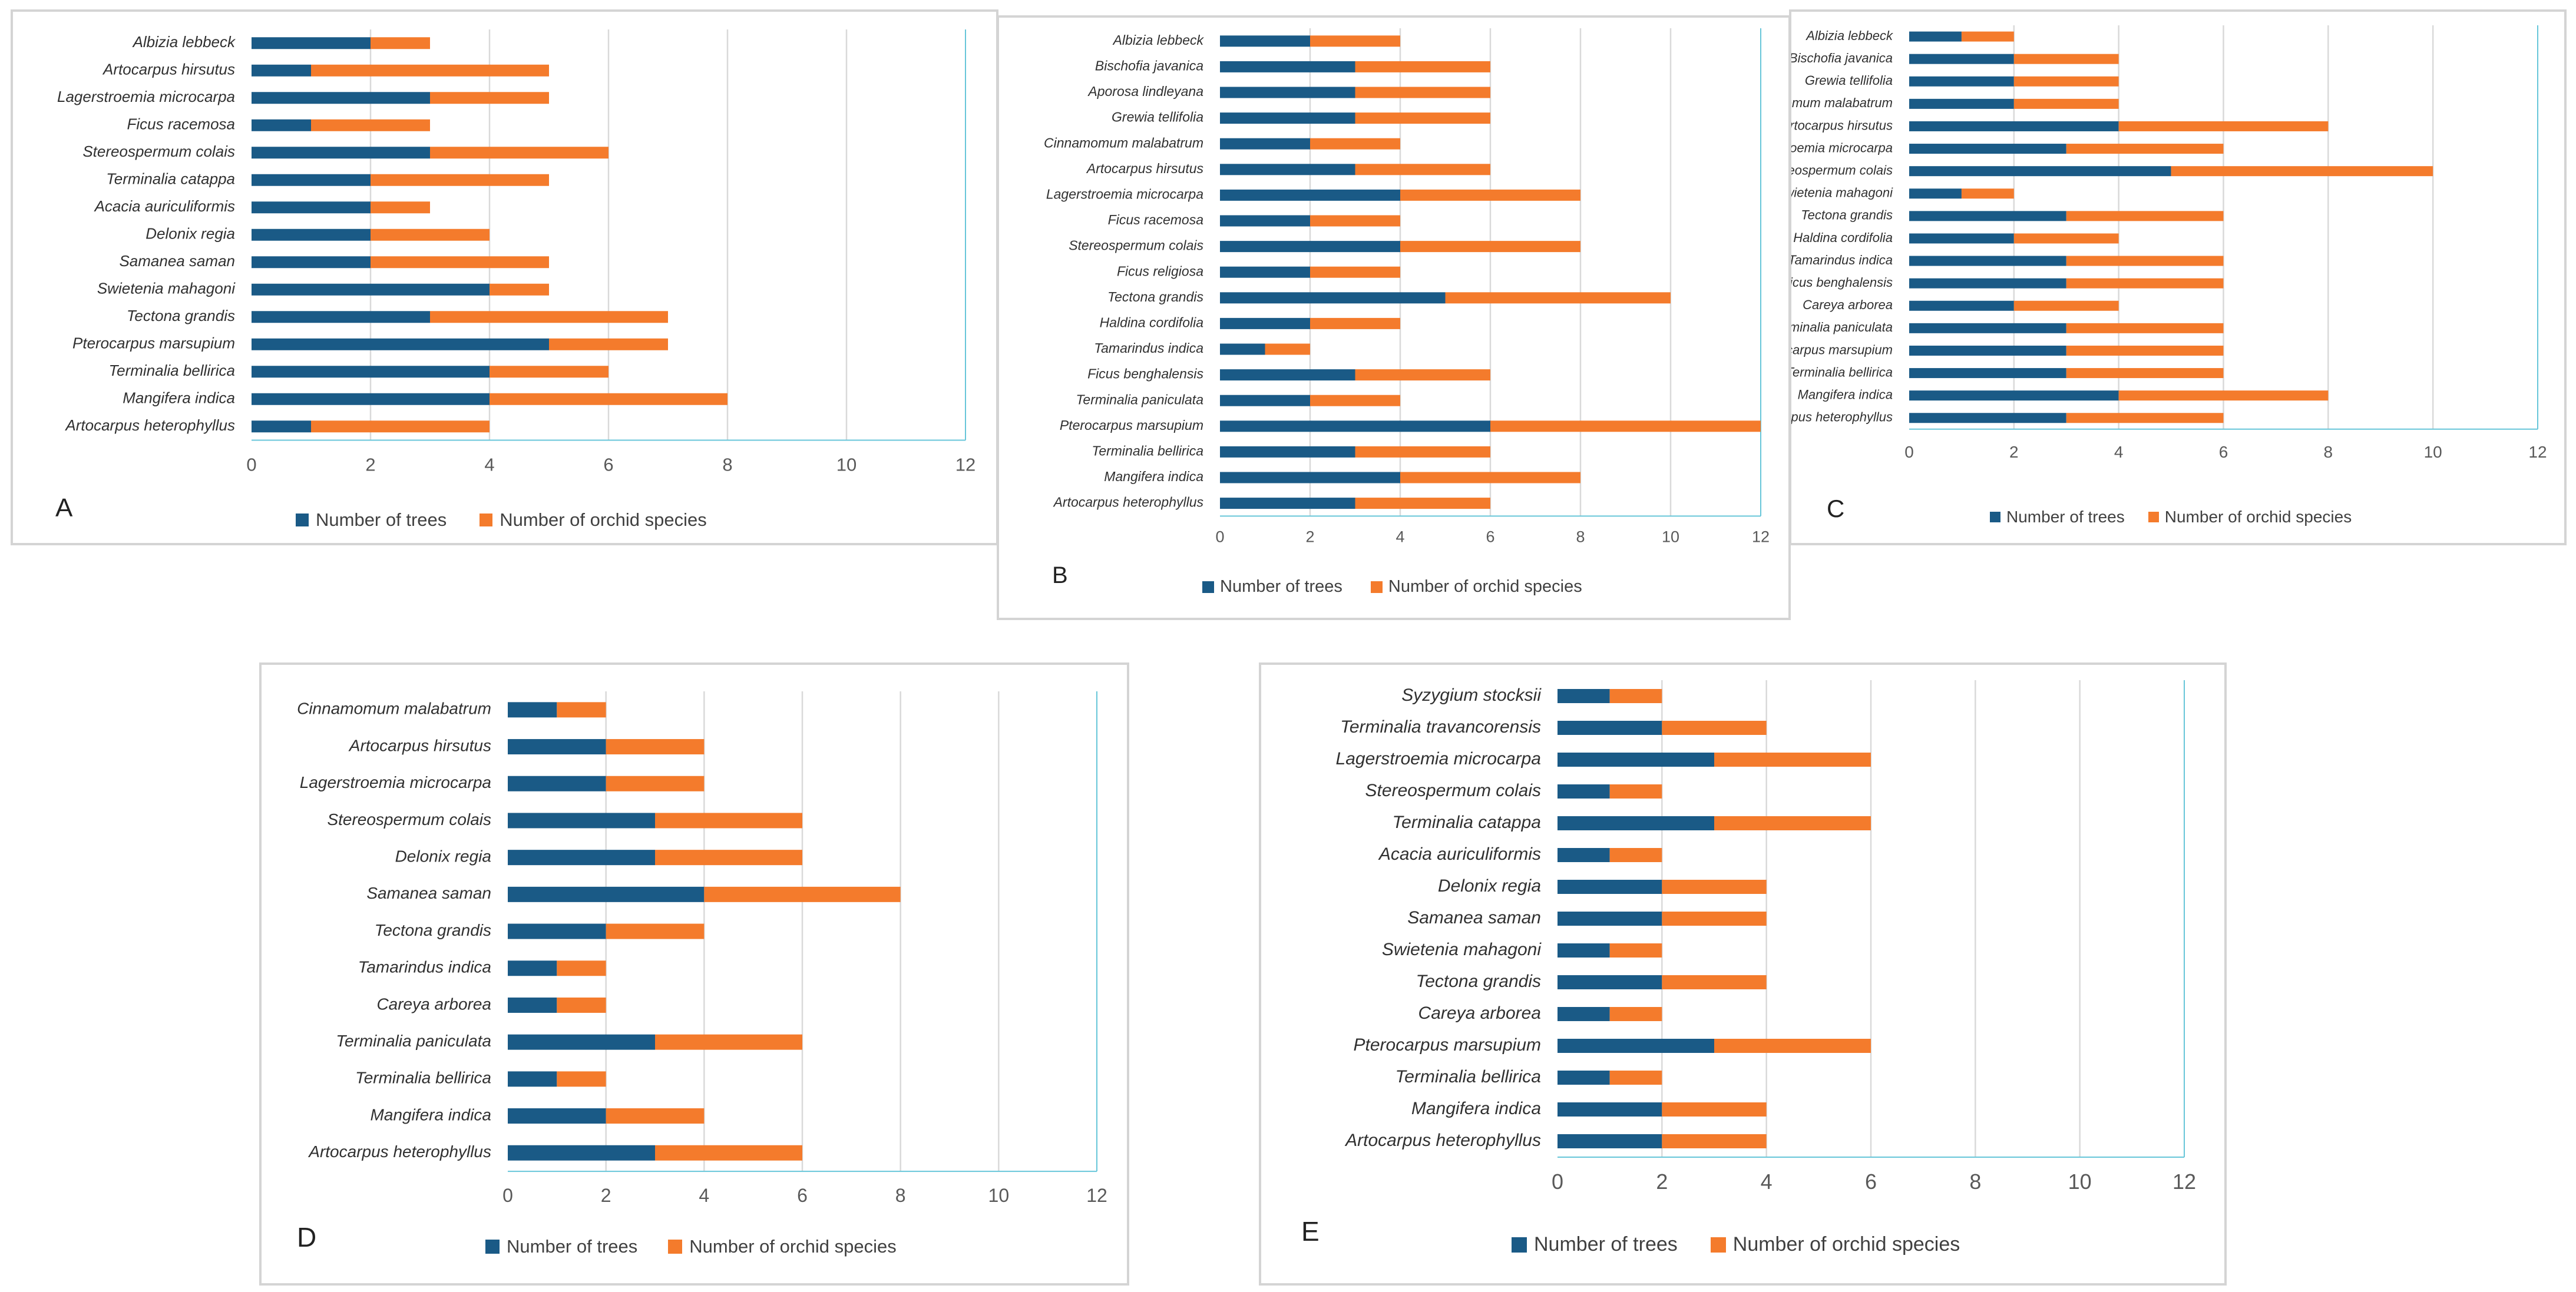 This screenshot has width=2576, height=1292. I want to click on category-label: Ficus benghalensis, so click(1145, 374).